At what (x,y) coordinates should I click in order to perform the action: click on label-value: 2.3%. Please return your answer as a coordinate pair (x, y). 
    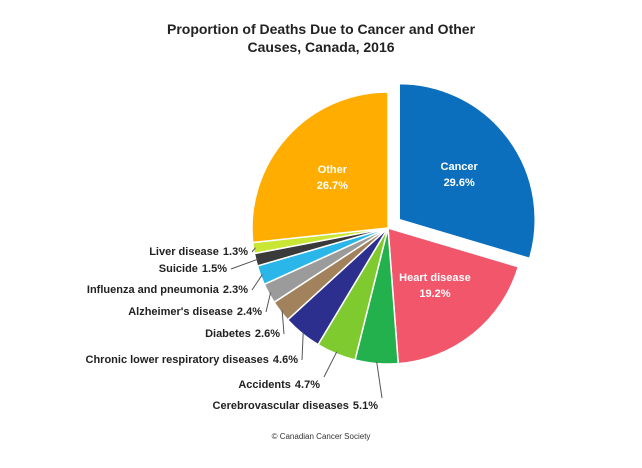
    Looking at the image, I should click on (235, 290).